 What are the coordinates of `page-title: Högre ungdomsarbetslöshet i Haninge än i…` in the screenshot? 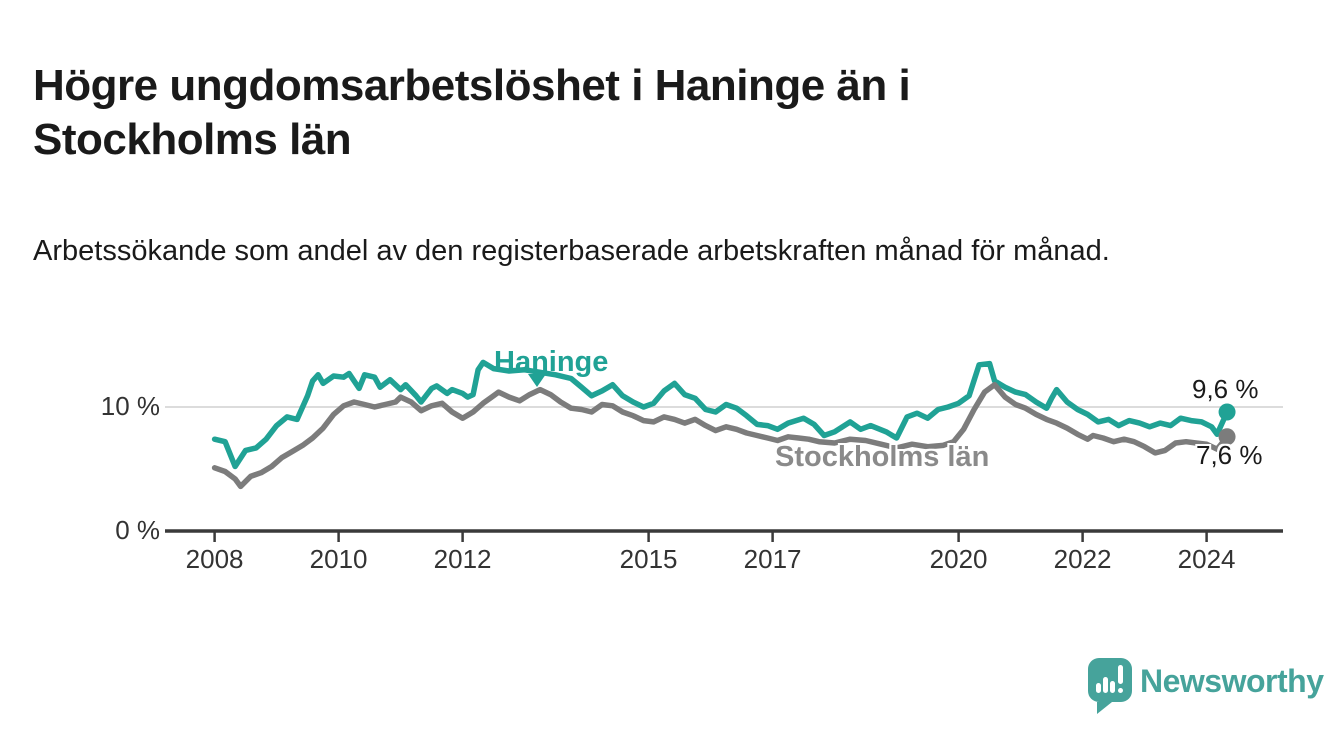 It's located at (472, 113).